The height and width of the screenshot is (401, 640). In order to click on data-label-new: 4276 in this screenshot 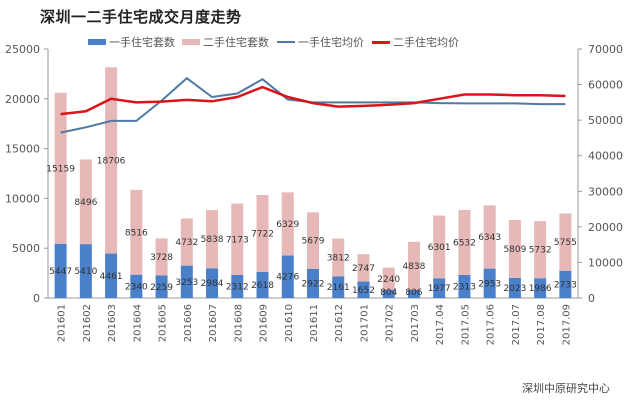, I will do `click(287, 278)`.